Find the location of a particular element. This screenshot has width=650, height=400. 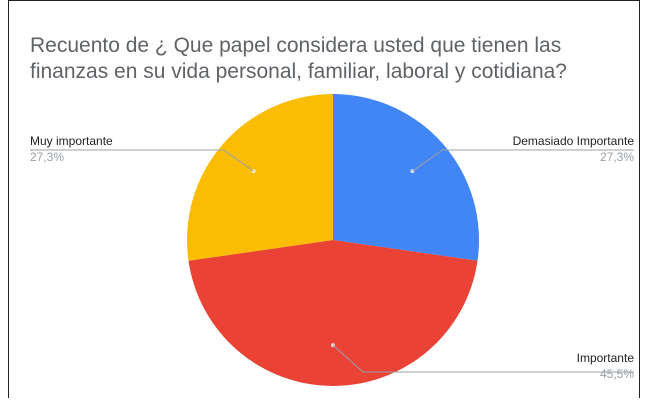

pie-slice-demasiado-importante is located at coordinates (406, 177).